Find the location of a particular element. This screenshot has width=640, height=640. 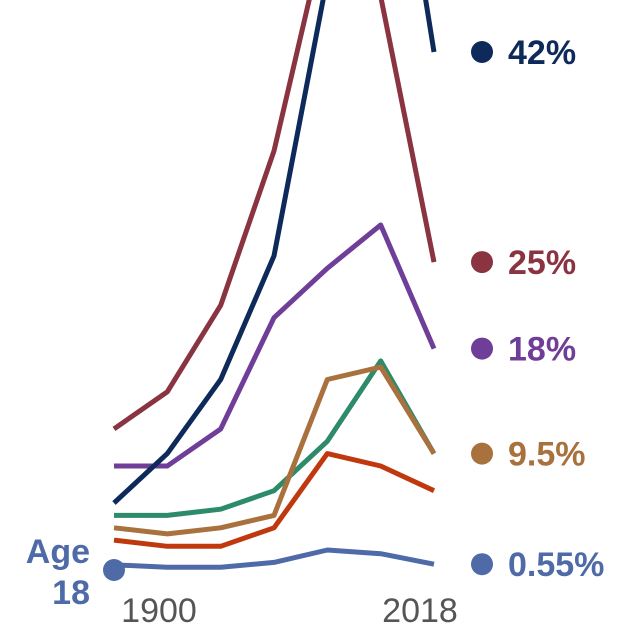

series-end-markers is located at coordinates (482, 308).